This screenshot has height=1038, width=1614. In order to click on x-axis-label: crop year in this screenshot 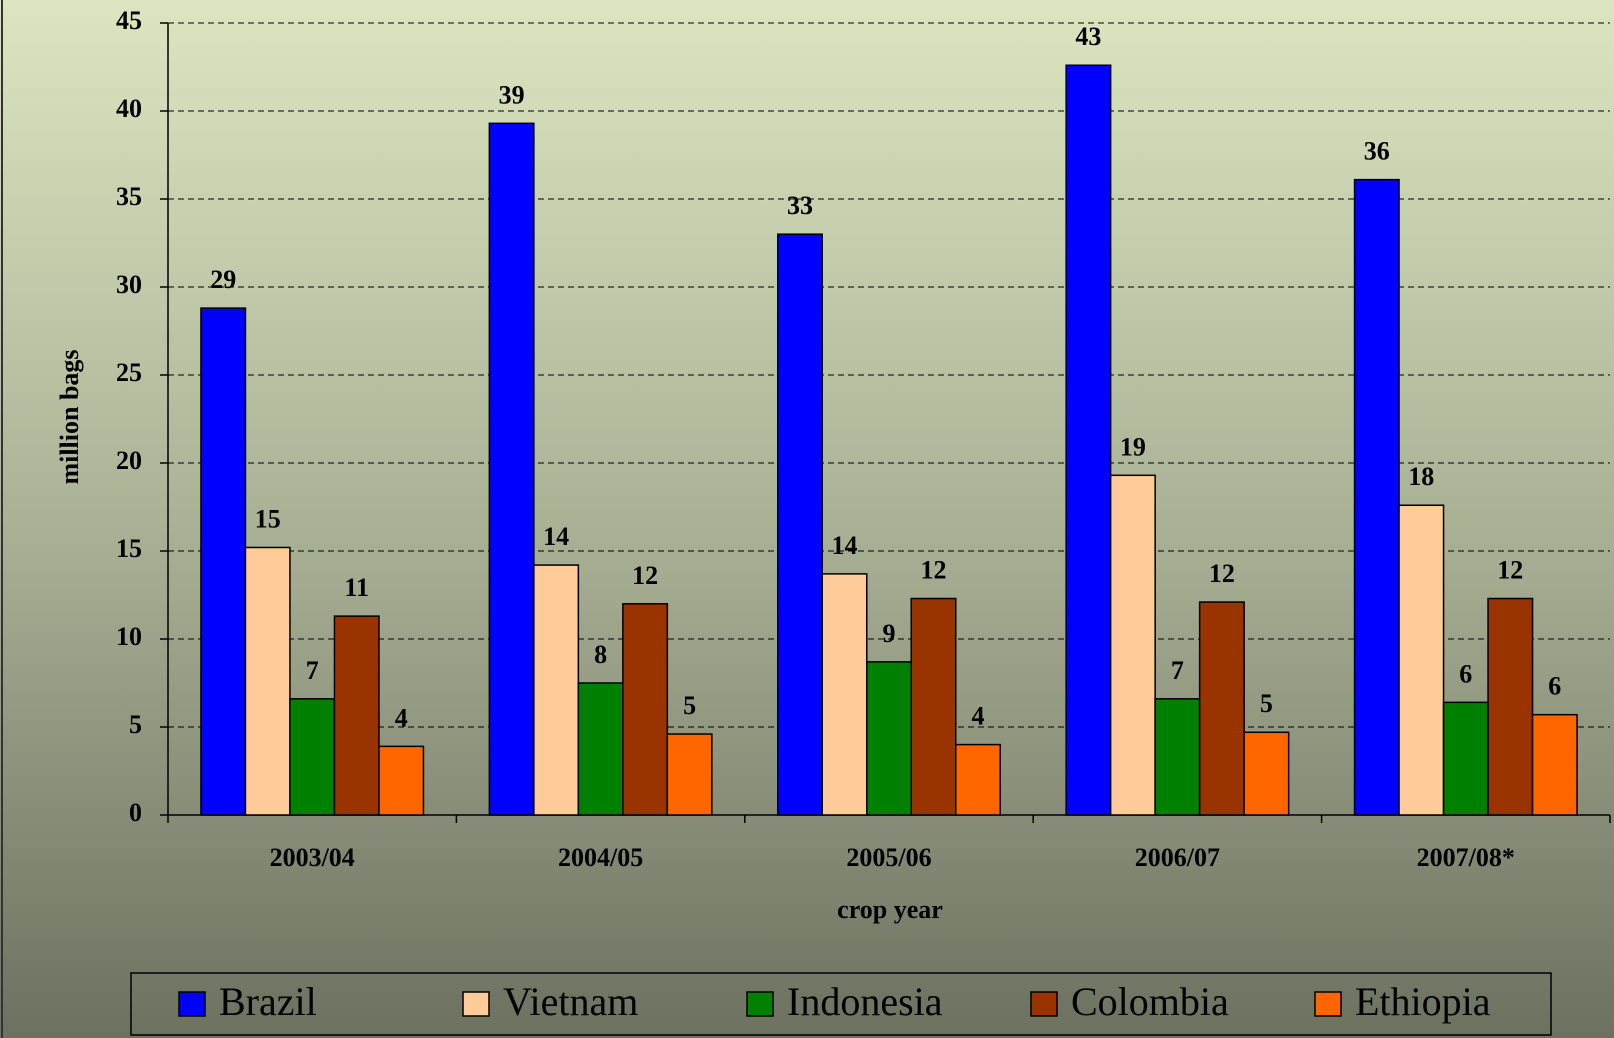, I will do `click(890, 909)`.